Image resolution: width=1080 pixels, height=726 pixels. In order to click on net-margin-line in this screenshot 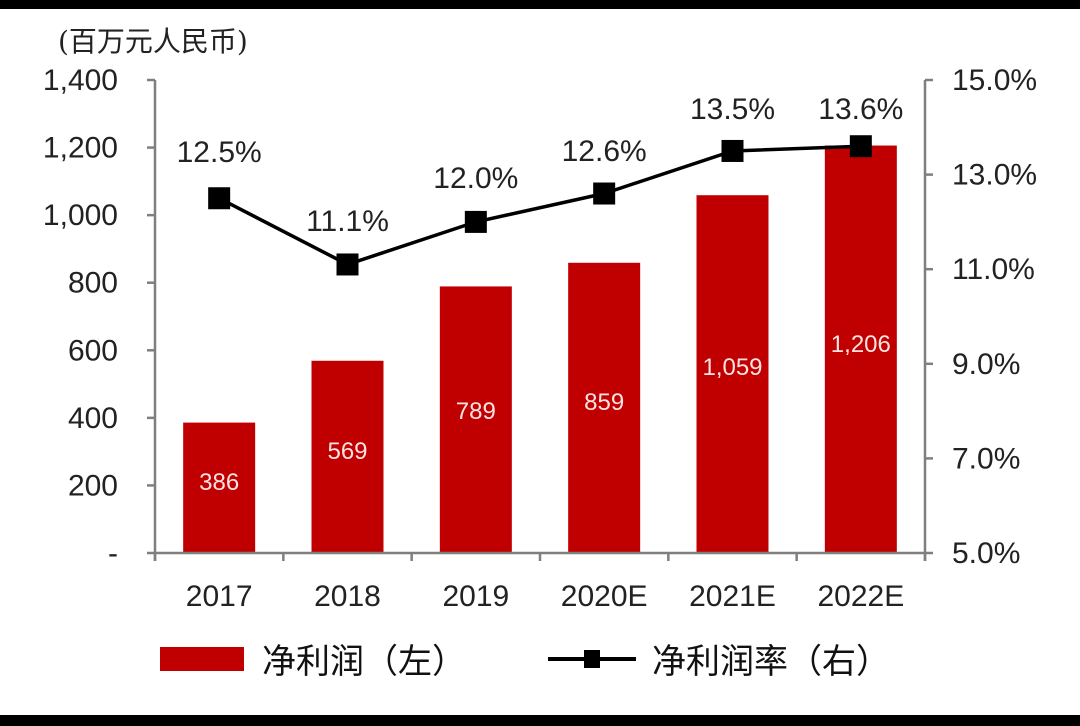, I will do `click(539, 205)`.